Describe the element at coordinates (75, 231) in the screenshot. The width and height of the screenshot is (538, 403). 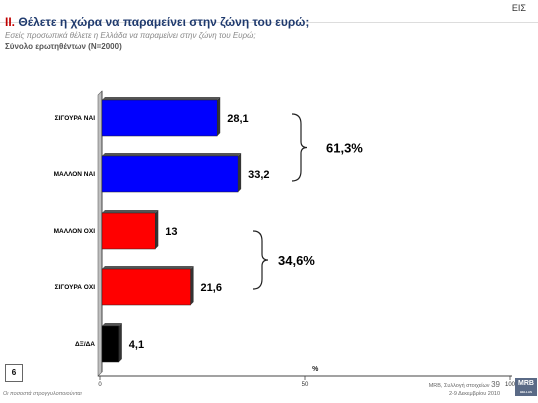
I see `category-label: ΜΑΛΛΟΝ ΟΧΙ` at that location.